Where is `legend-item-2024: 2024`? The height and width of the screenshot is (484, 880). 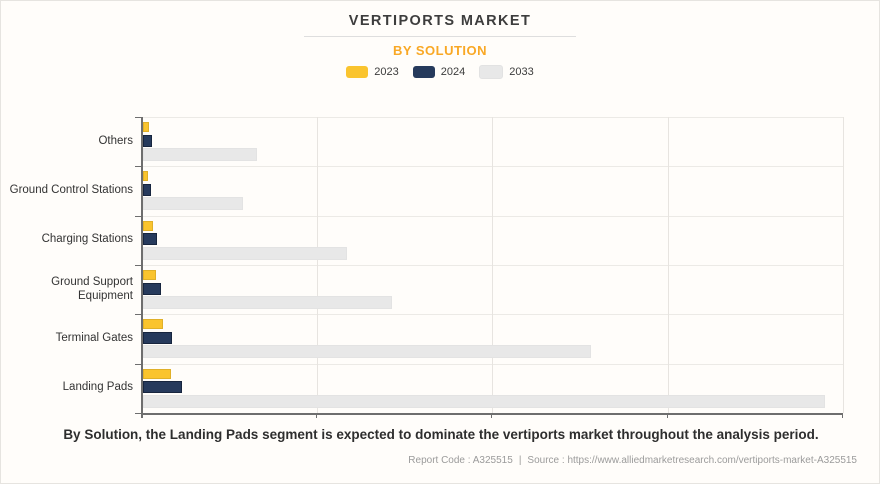 legend-item-2024: 2024 is located at coordinates (439, 72).